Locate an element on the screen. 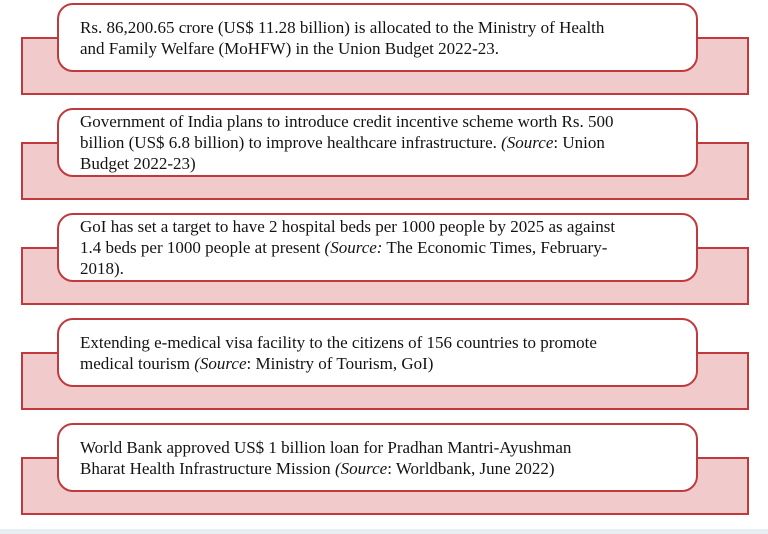 The width and height of the screenshot is (768, 534). text-segment: : Worldbank, June 2022) is located at coordinates (471, 468).